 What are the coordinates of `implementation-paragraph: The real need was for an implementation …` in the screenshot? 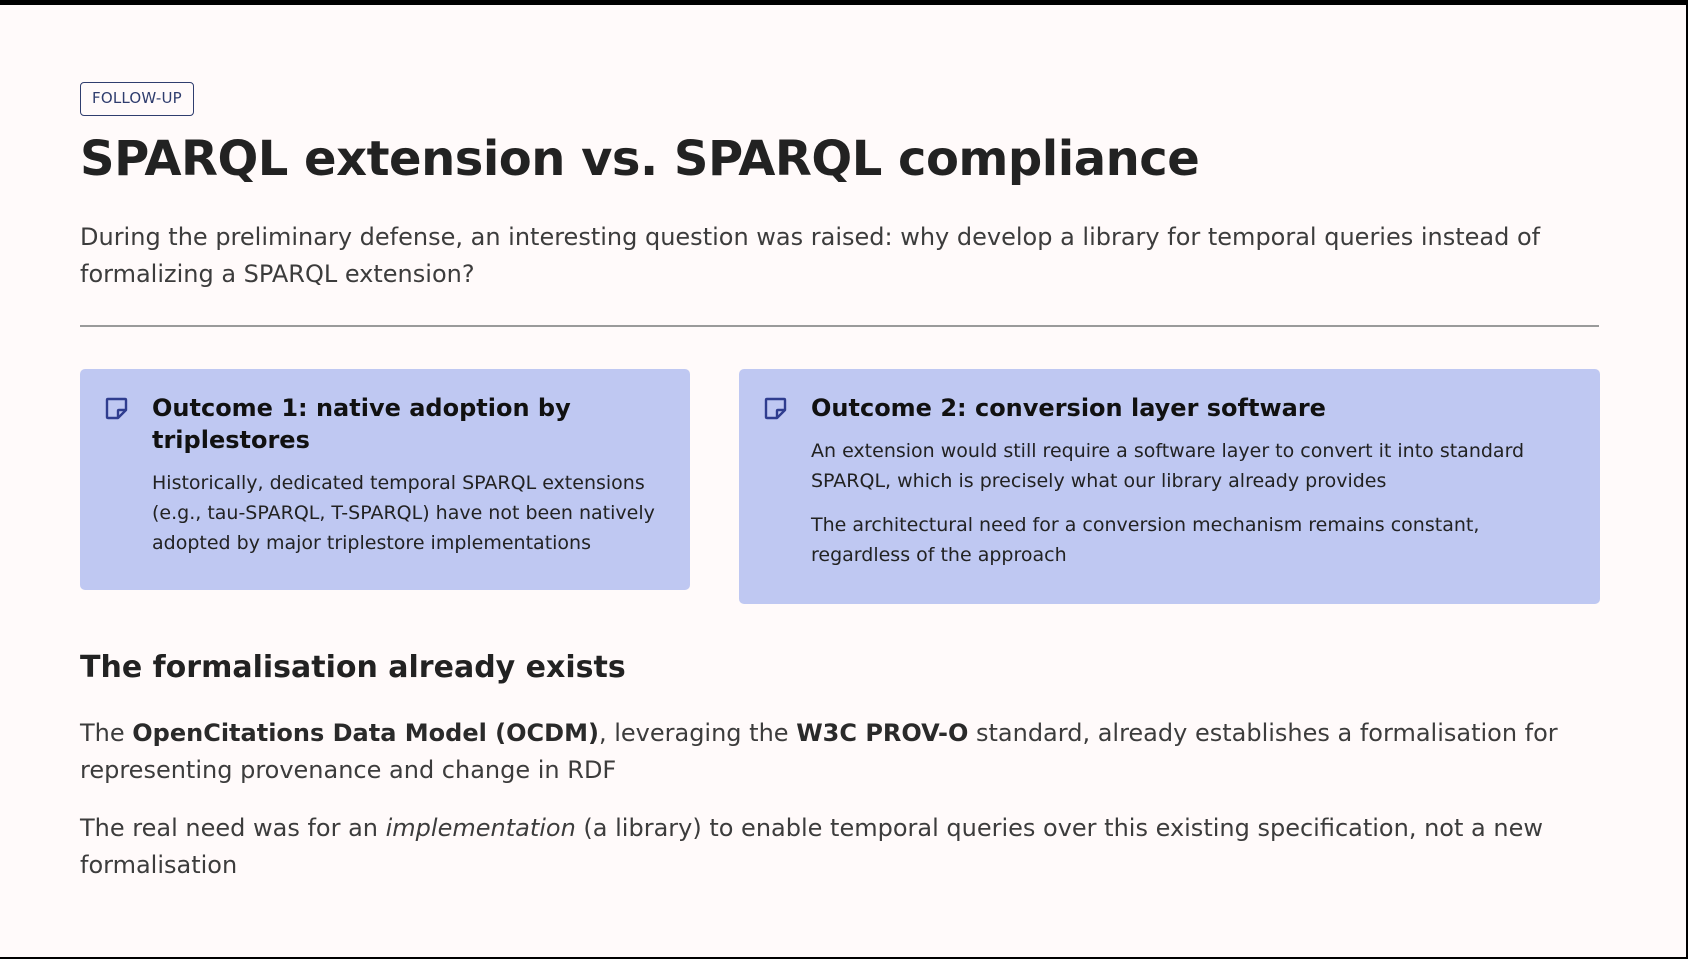 It's located at (850, 847).